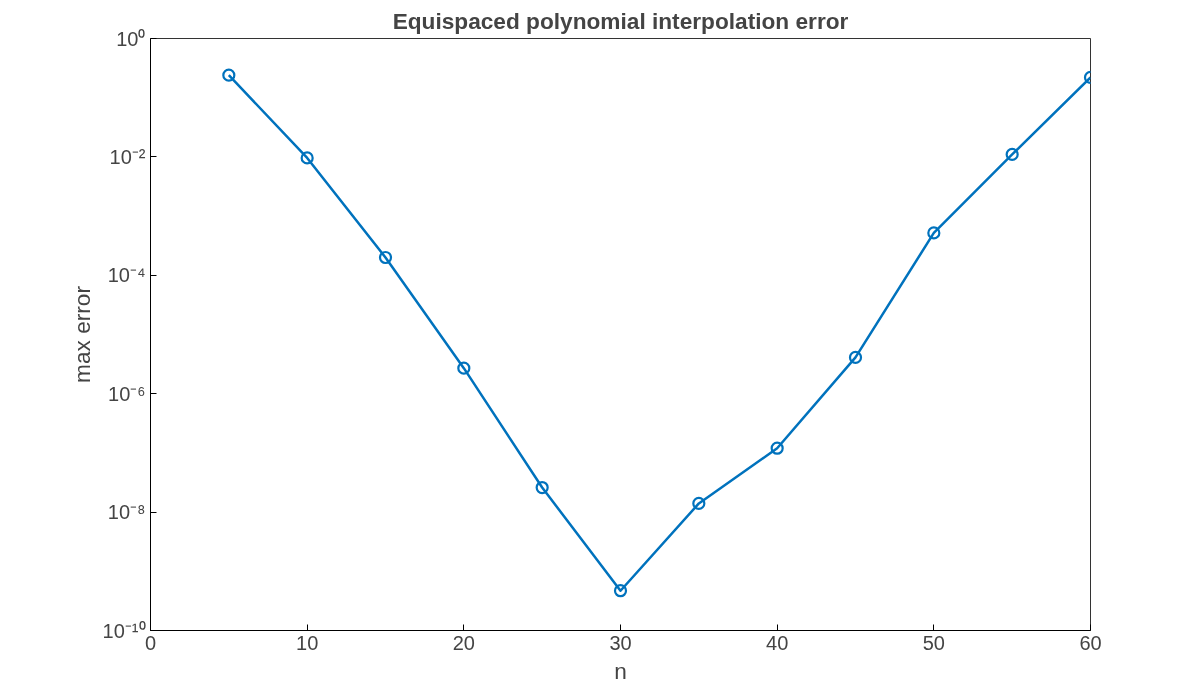 Image resolution: width=1200 pixels, height=700 pixels. What do you see at coordinates (126, 512) in the screenshot?
I see `y-tick-label: 10⁻⁸` at bounding box center [126, 512].